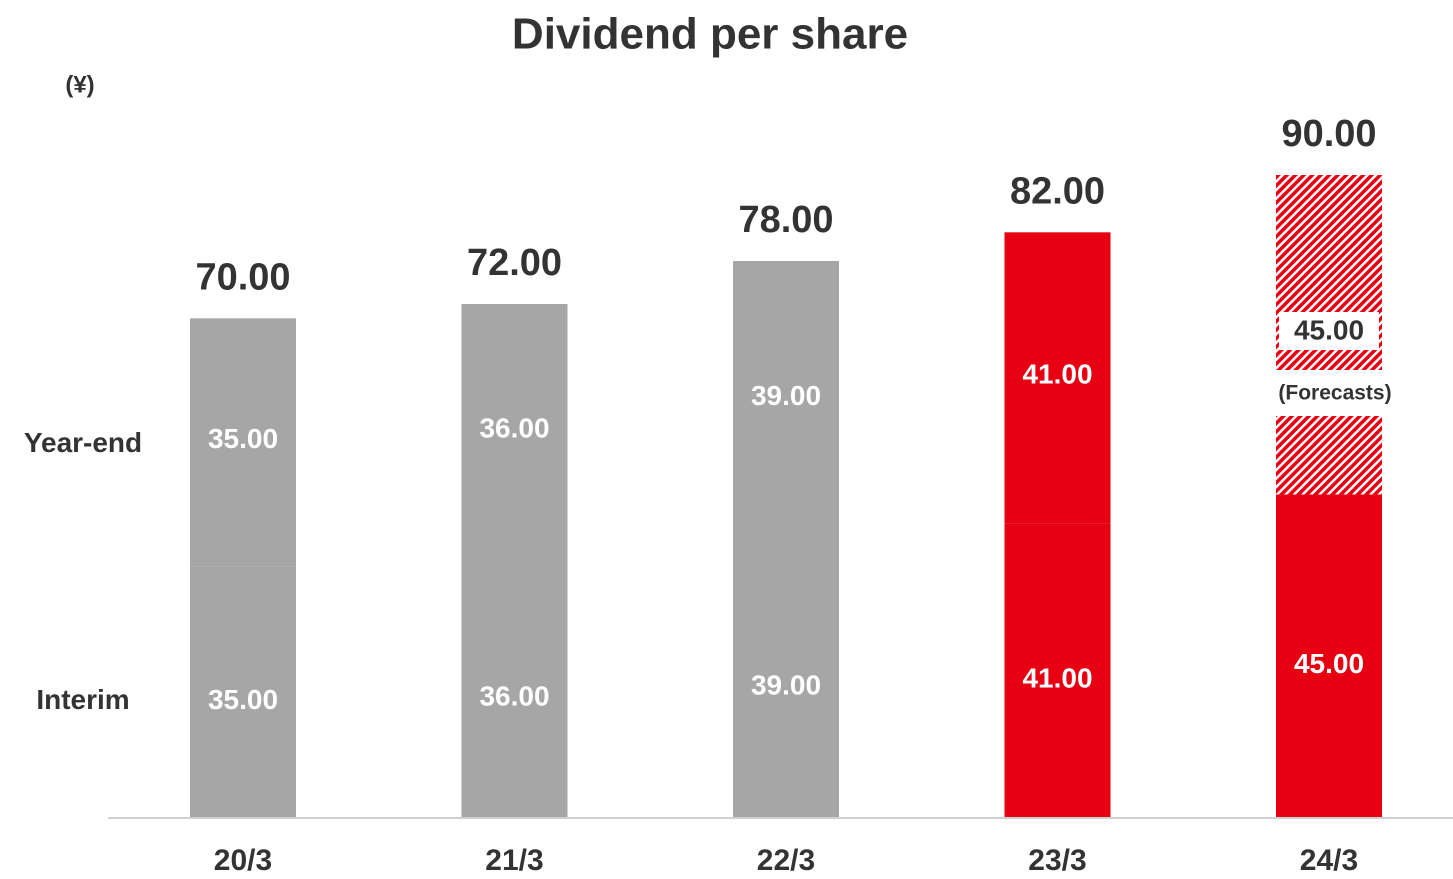 The width and height of the screenshot is (1453, 879). I want to click on series-label: Year-end, so click(83, 442).